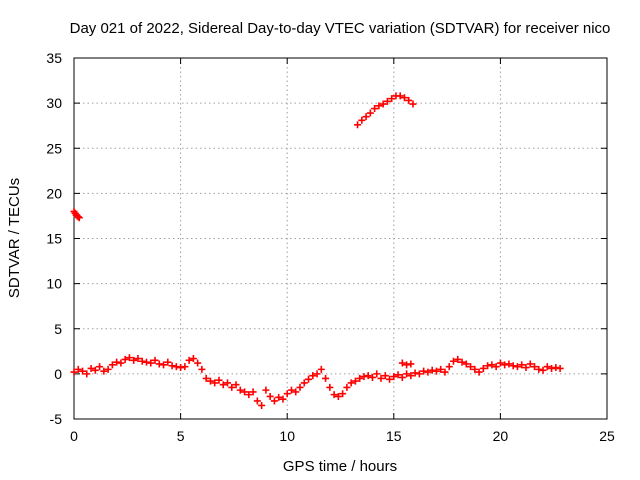 The image size is (640, 480). I want to click on y-tick-label: 0, so click(58, 374).